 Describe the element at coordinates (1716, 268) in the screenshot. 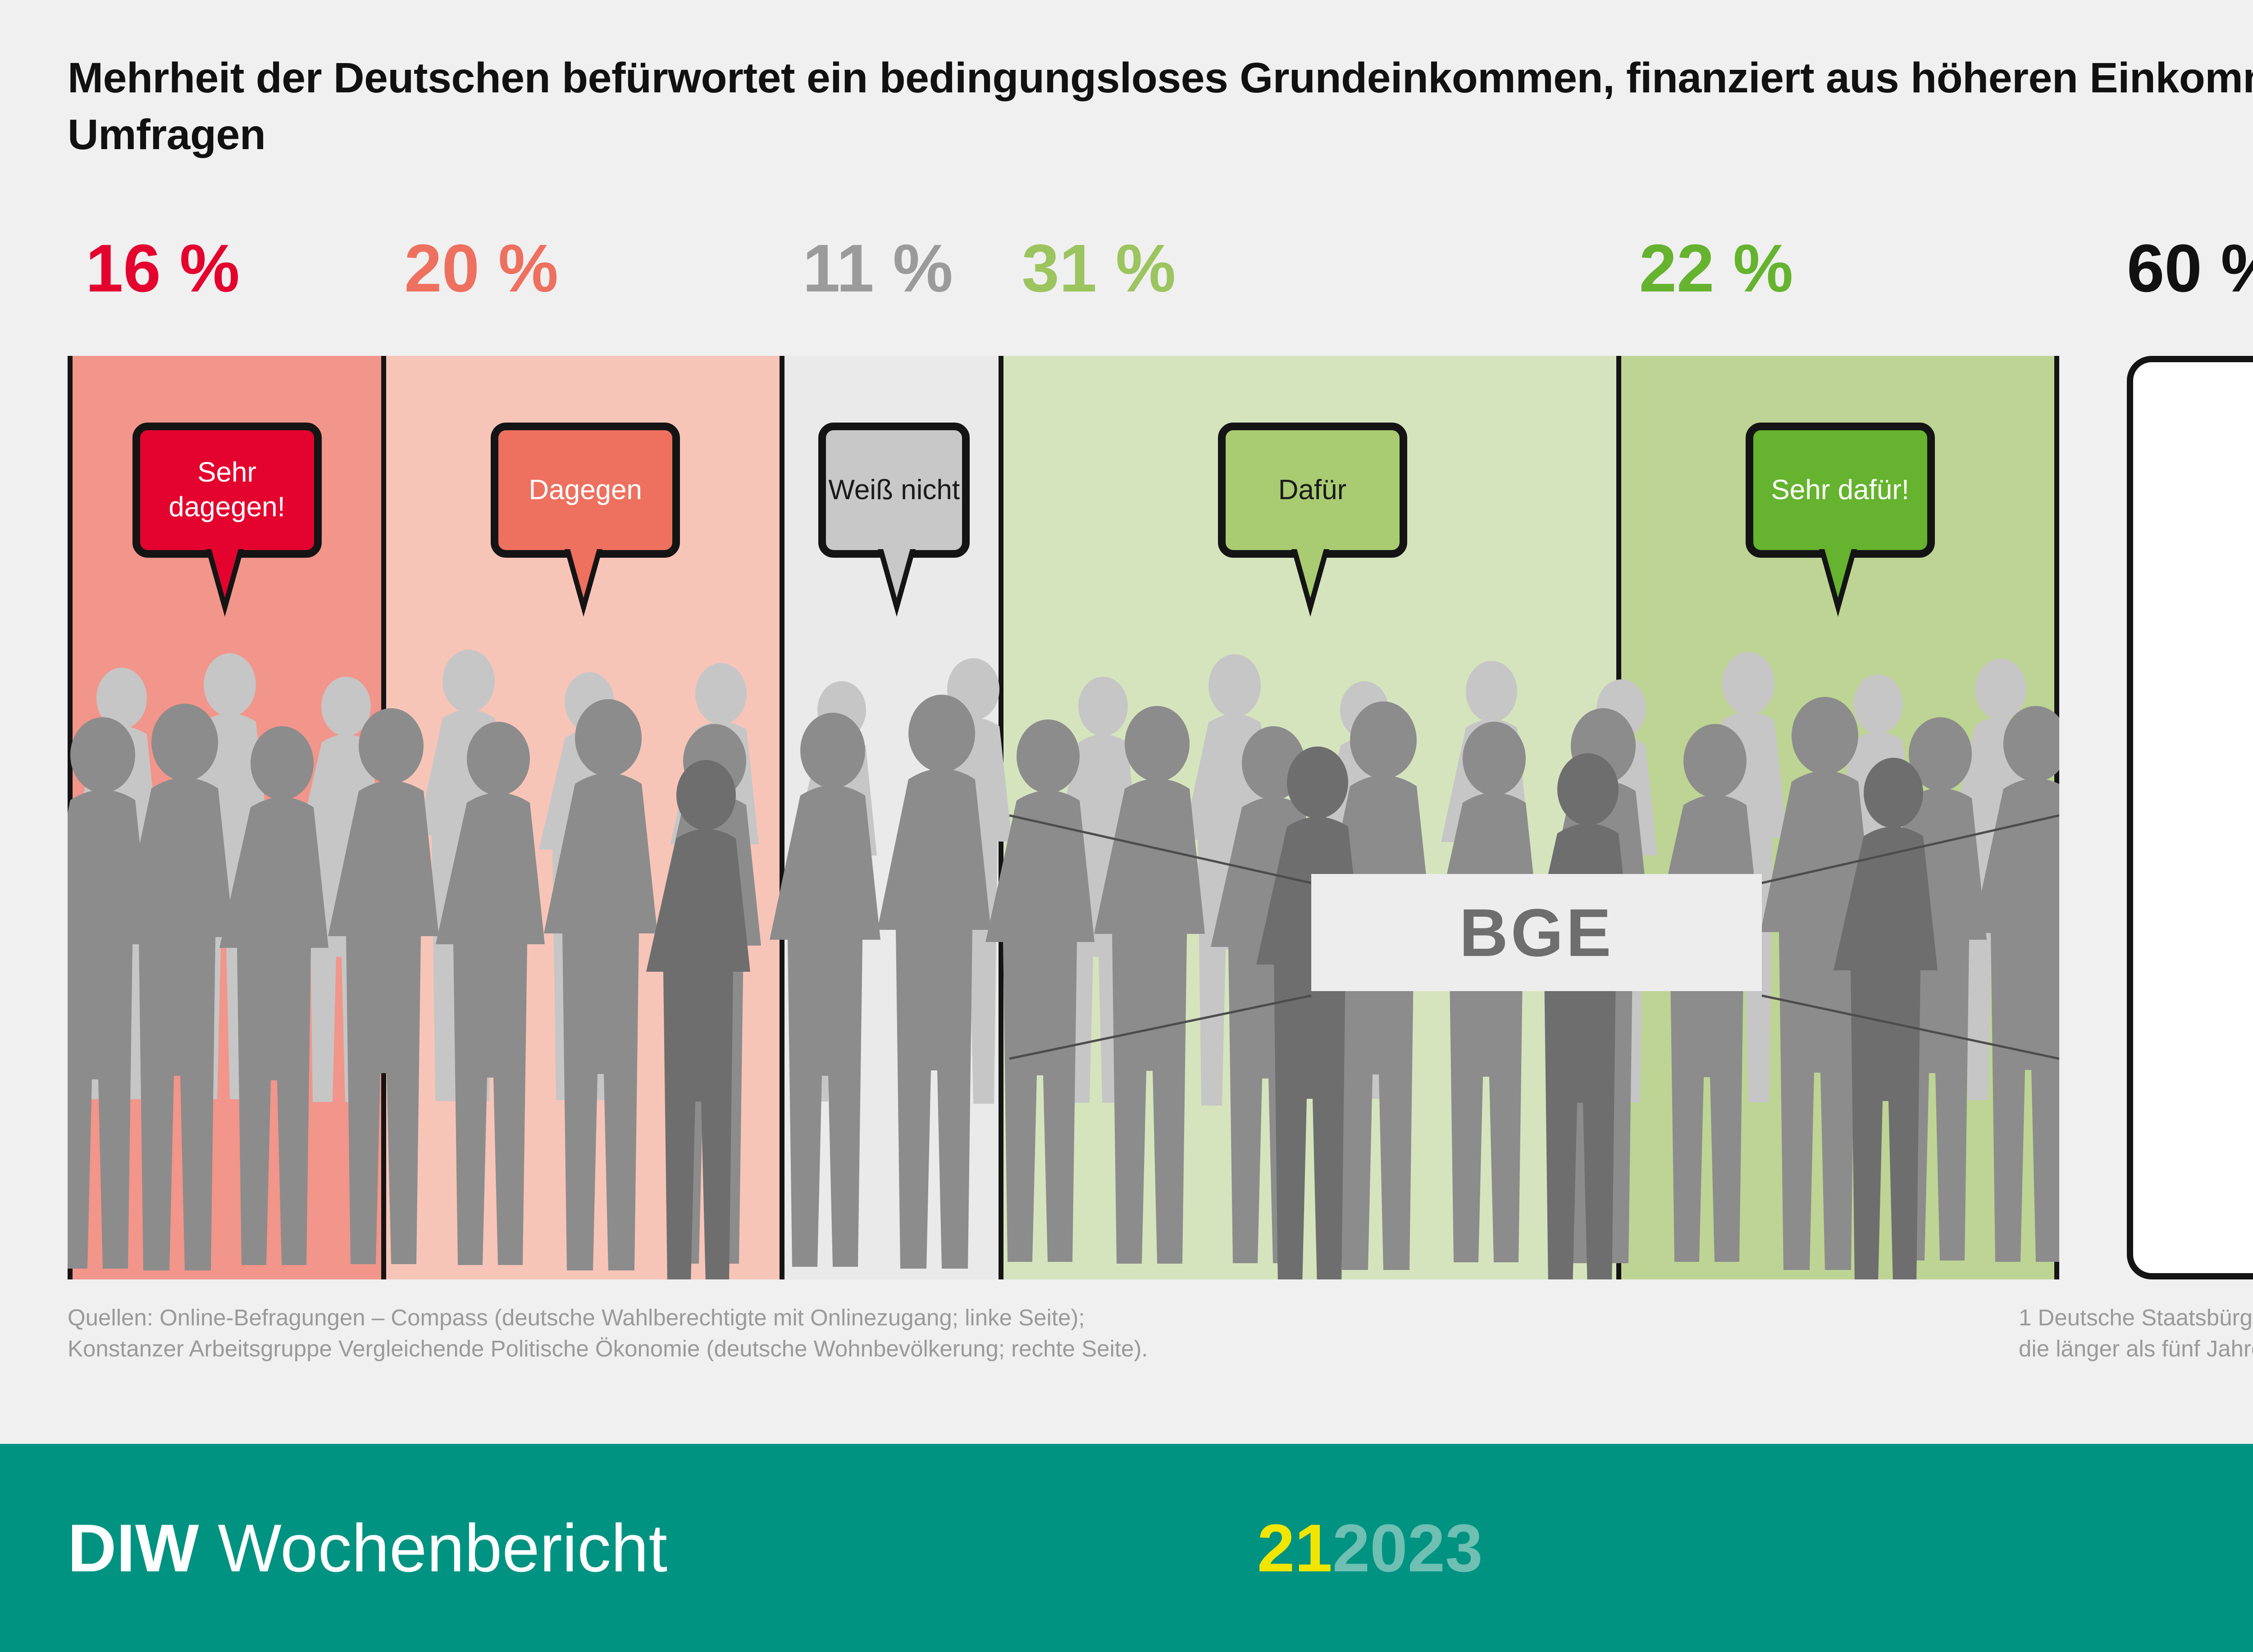

I see `percent-label-sehr-dafuer: 22 %` at that location.